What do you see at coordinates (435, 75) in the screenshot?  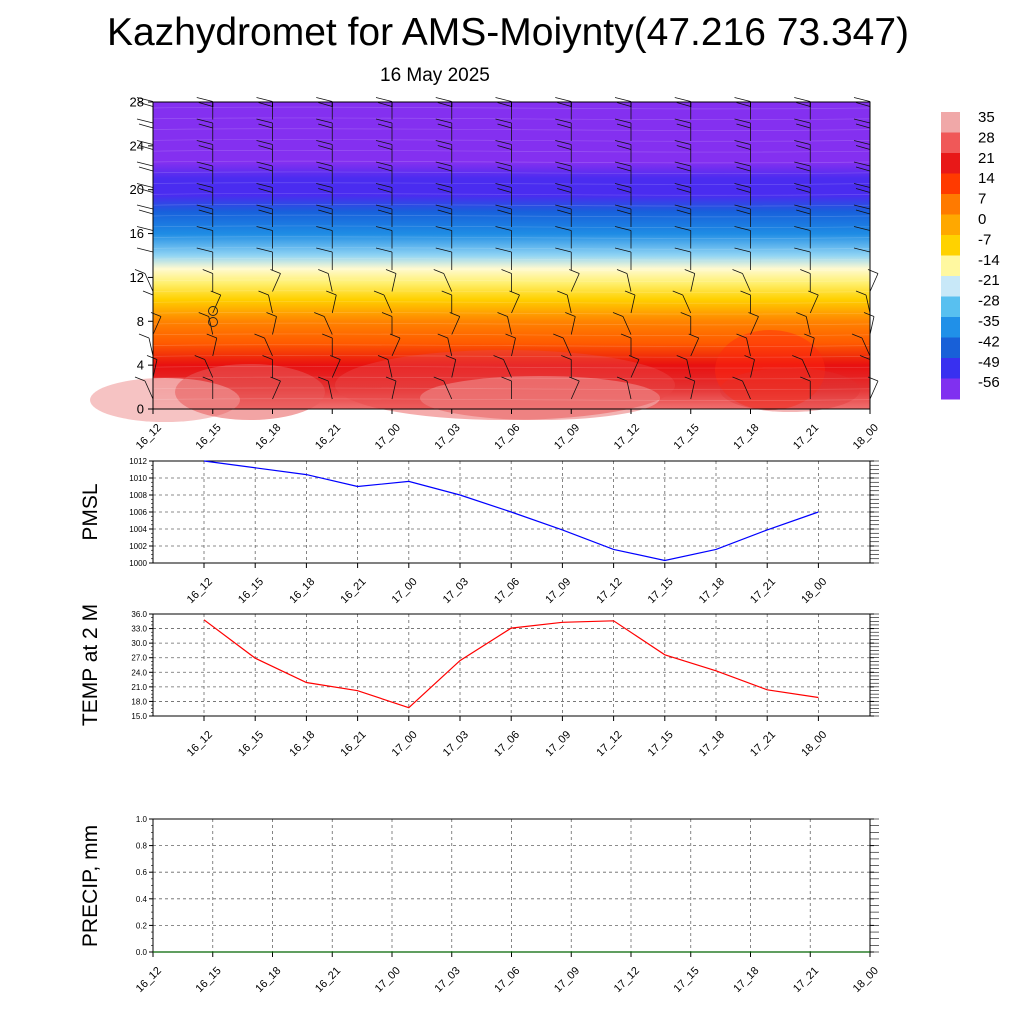 I see `chart-subtitle: 16 May 2025` at bounding box center [435, 75].